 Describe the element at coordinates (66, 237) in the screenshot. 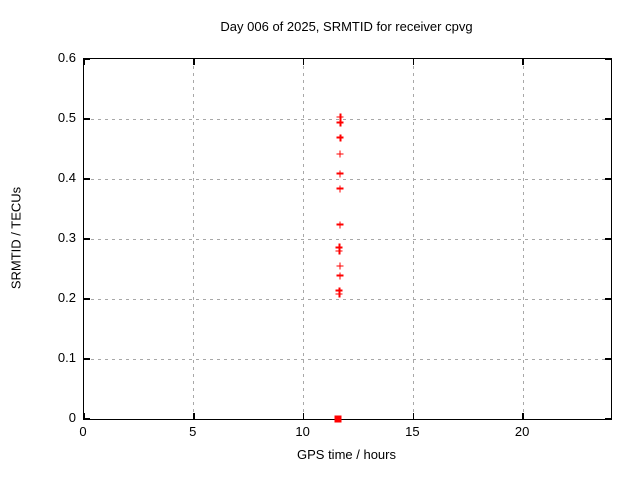

I see `y-tick-label: 0.3` at that location.